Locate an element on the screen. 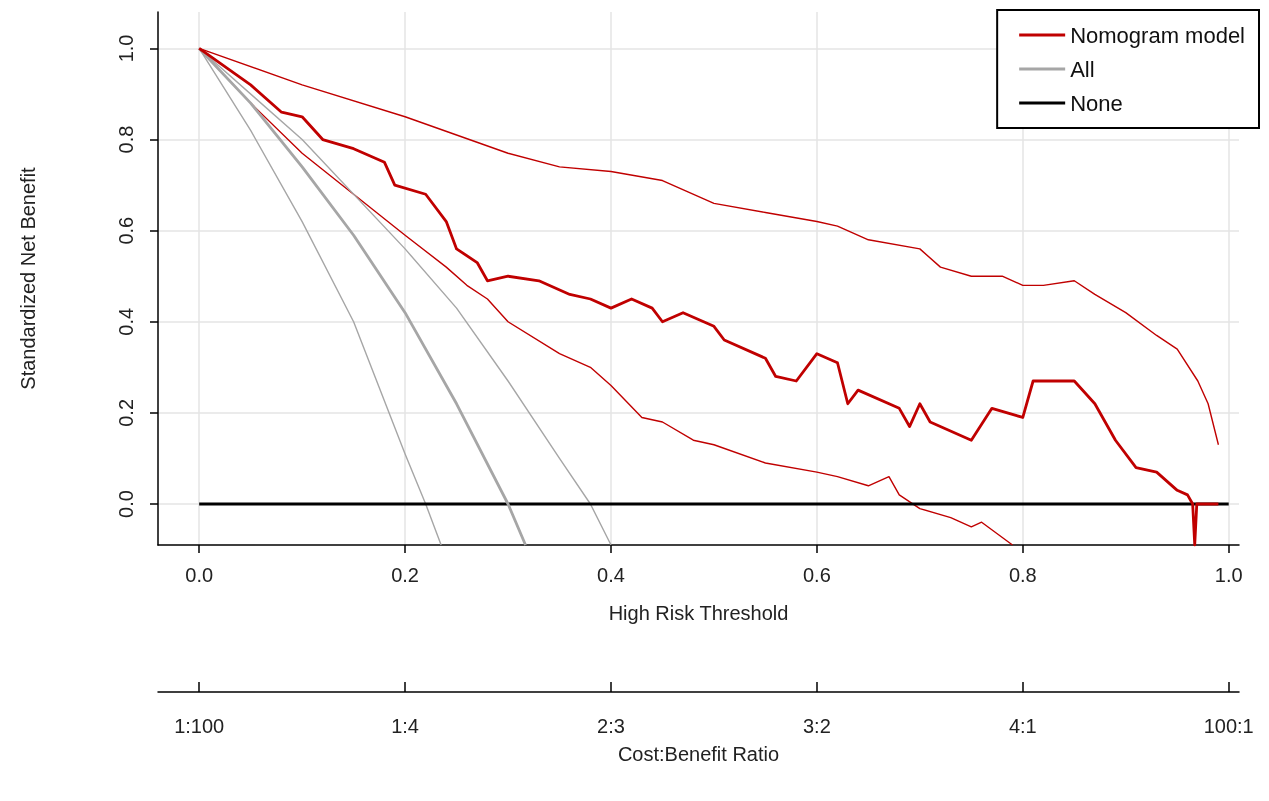 This screenshot has height=801, width=1269. x-tick-label: 0.8 is located at coordinates (1022, 575).